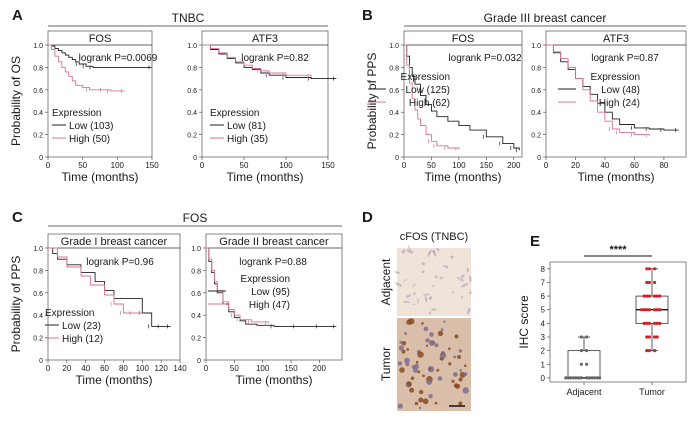  Describe the element at coordinates (463, 177) in the screenshot. I see `x-axis-label: Time (months)` at that location.